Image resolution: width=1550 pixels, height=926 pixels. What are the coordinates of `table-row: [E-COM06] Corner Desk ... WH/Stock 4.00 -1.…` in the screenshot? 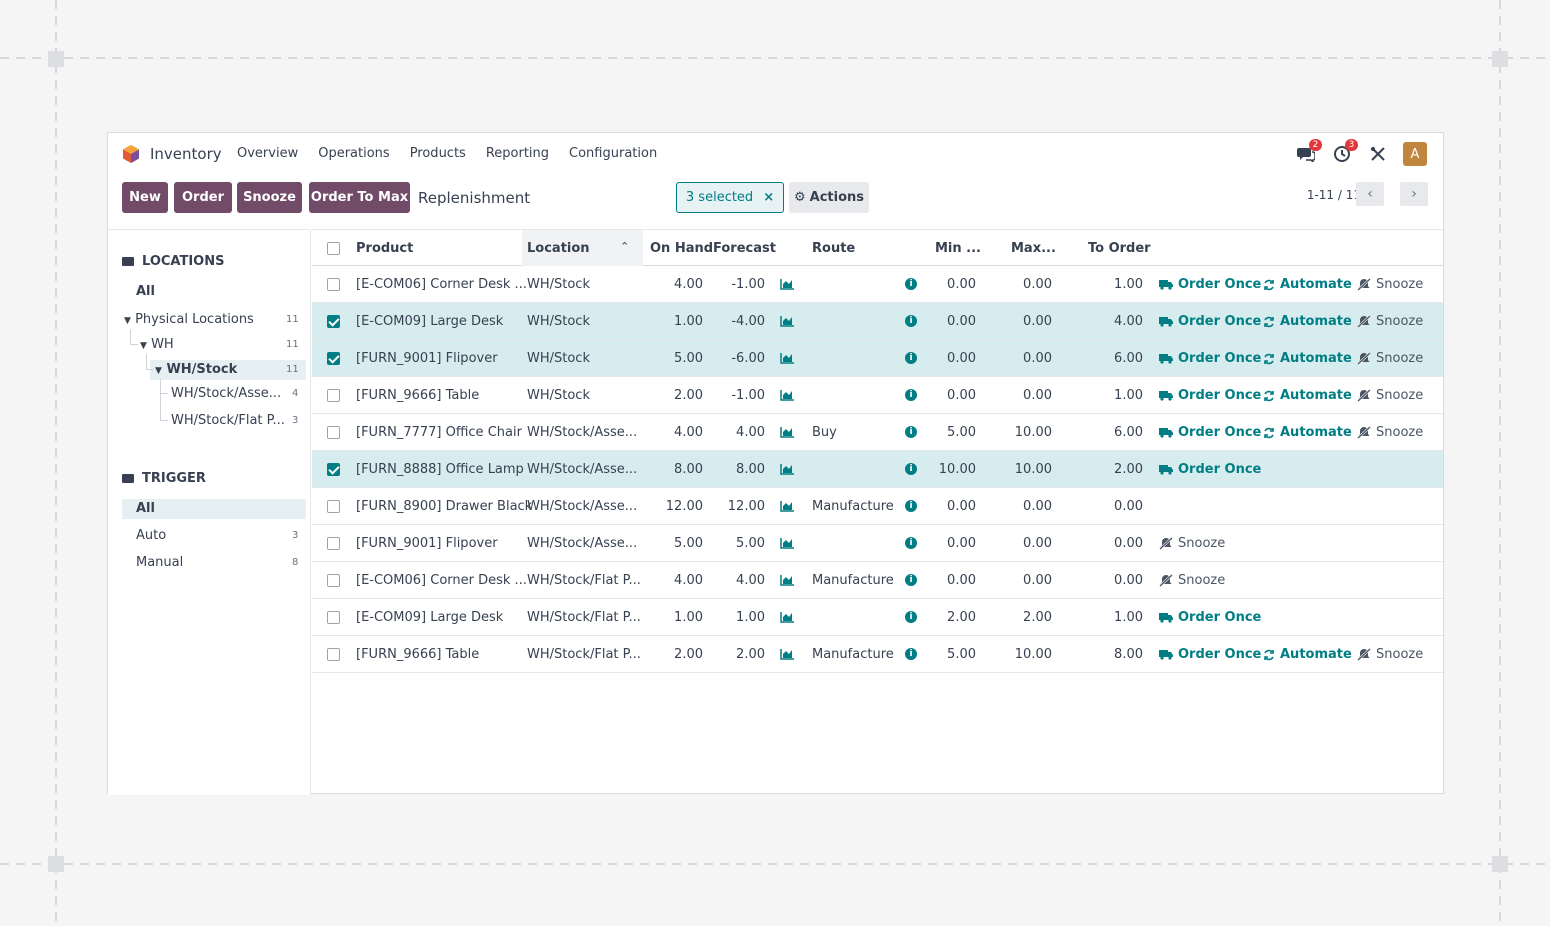 It's located at (877, 284).